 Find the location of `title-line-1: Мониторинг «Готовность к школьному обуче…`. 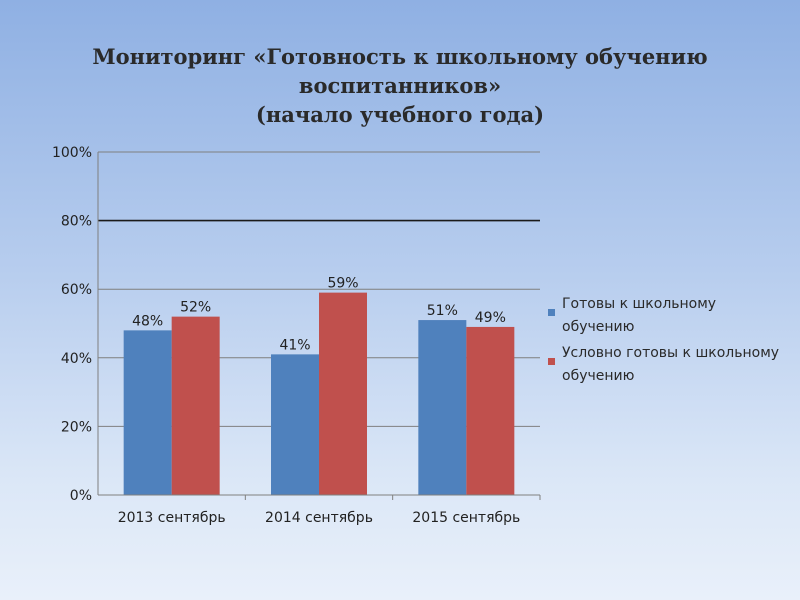

title-line-1: Мониторинг «Готовность к школьному обуче… is located at coordinates (400, 56).